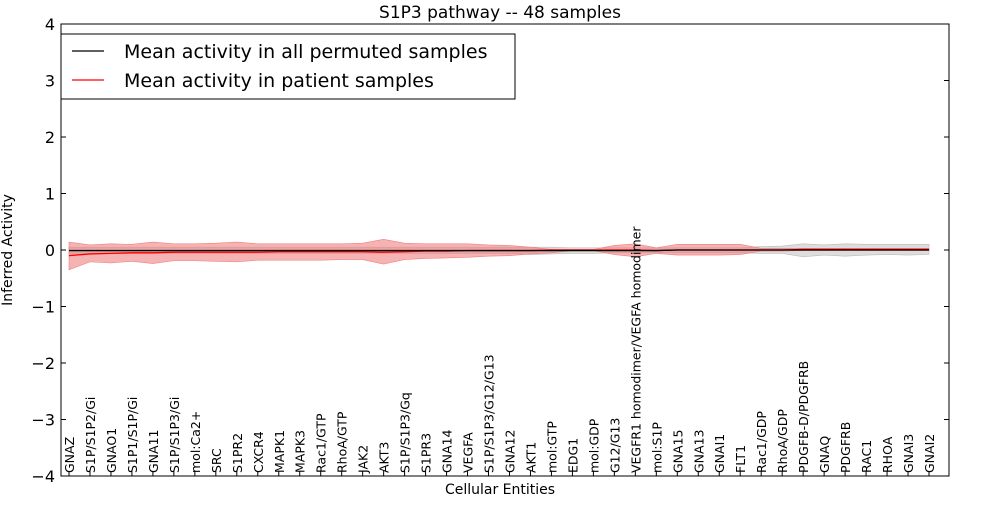  Describe the element at coordinates (216, 460) in the screenshot. I see `x-category-label: SRC` at that location.